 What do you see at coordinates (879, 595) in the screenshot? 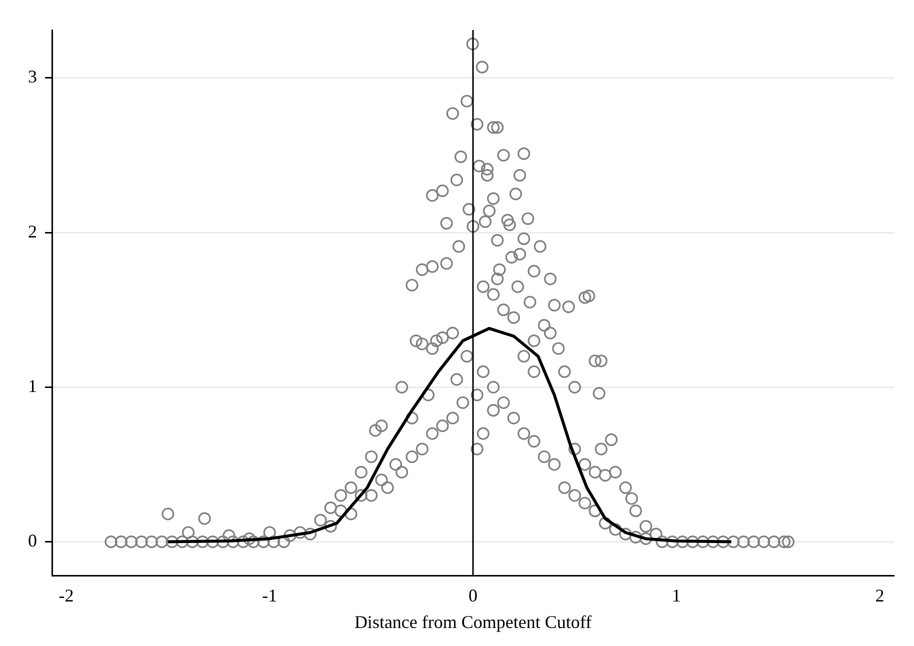
I see `x-tick-label: 2` at bounding box center [879, 595].